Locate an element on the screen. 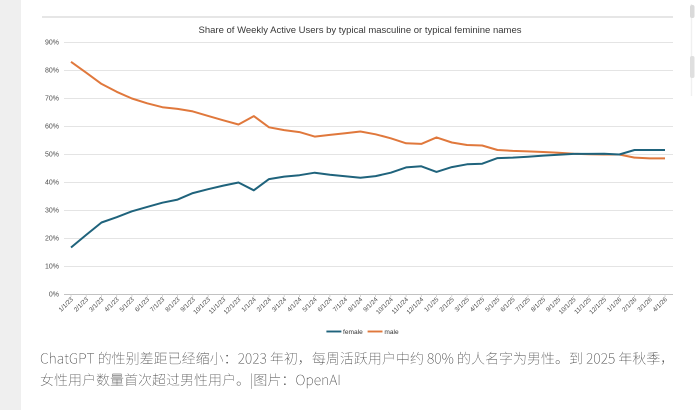  svg-text: 70% is located at coordinates (52, 99).